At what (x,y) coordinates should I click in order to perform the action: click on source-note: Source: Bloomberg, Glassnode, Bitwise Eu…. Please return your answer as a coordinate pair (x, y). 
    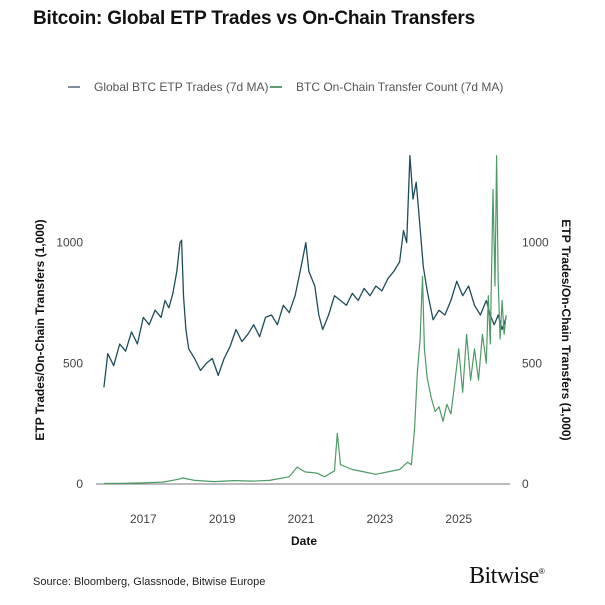
    Looking at the image, I should click on (149, 582).